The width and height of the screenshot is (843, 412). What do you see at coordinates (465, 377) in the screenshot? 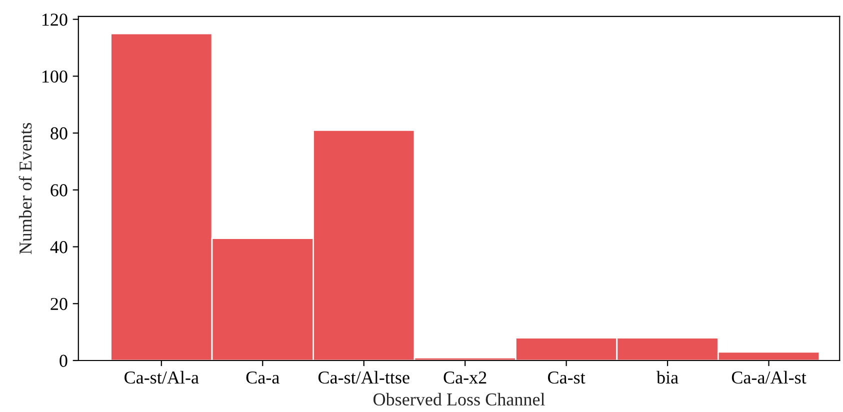
I see `x-tick-label: Ca-x2` at bounding box center [465, 377].